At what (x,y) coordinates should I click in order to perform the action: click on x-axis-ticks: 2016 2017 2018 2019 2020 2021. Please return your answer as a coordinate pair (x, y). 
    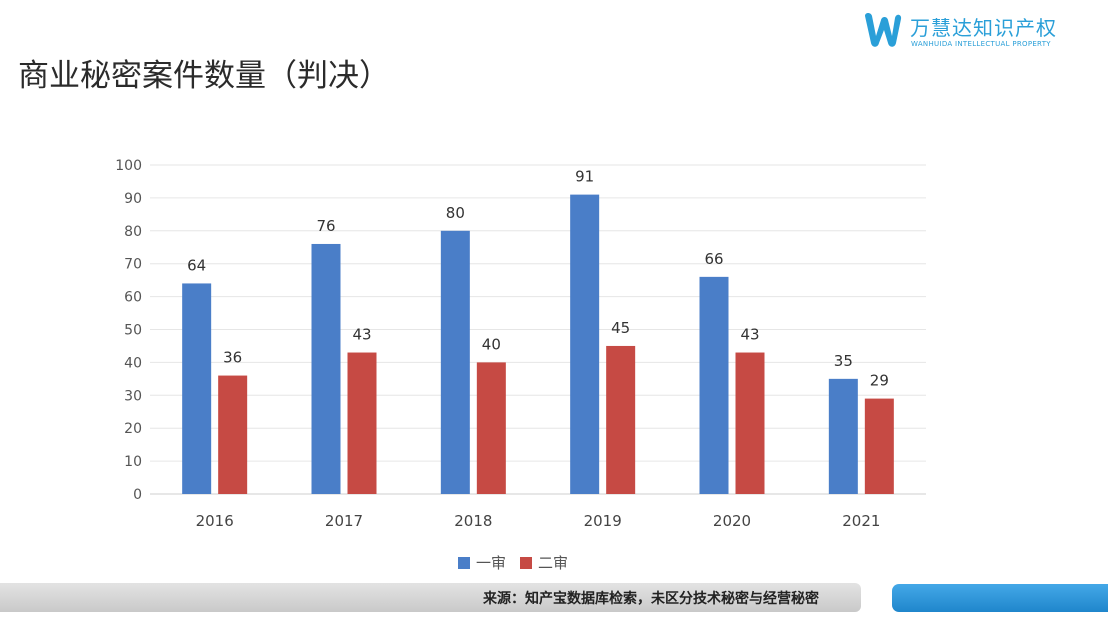
    Looking at the image, I should click on (538, 521).